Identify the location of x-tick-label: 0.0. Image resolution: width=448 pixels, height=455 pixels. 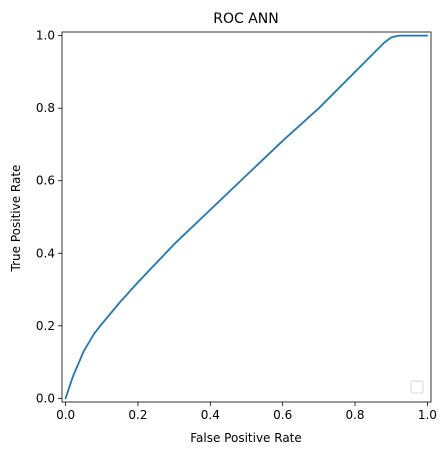
(65, 415).